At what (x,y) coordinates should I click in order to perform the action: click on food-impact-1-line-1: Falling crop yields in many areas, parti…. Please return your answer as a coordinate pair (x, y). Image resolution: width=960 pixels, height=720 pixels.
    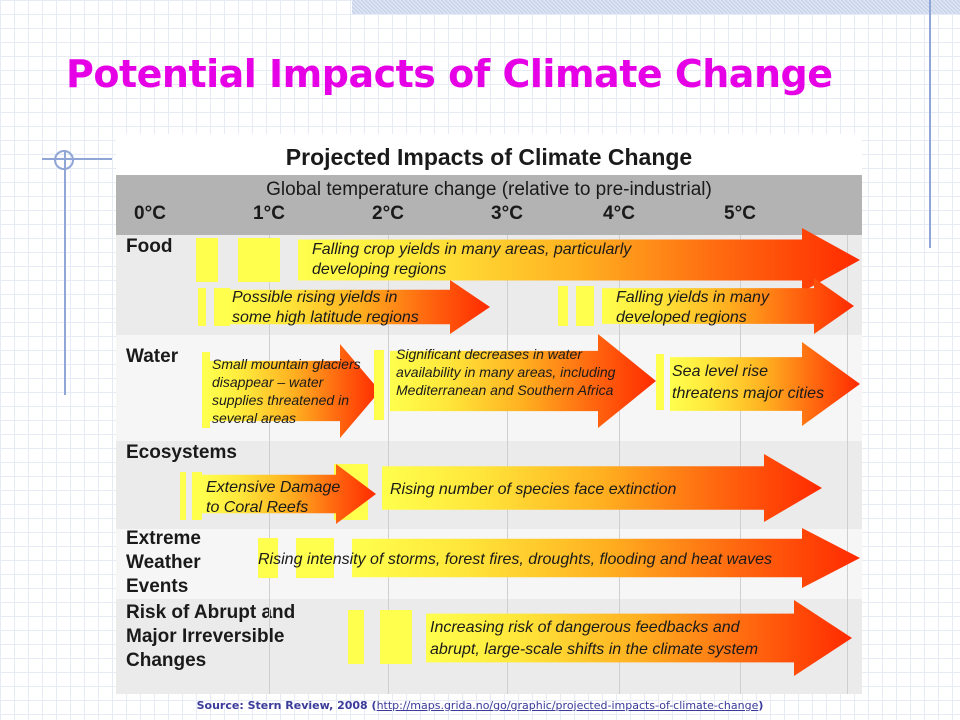
    Looking at the image, I should click on (472, 249).